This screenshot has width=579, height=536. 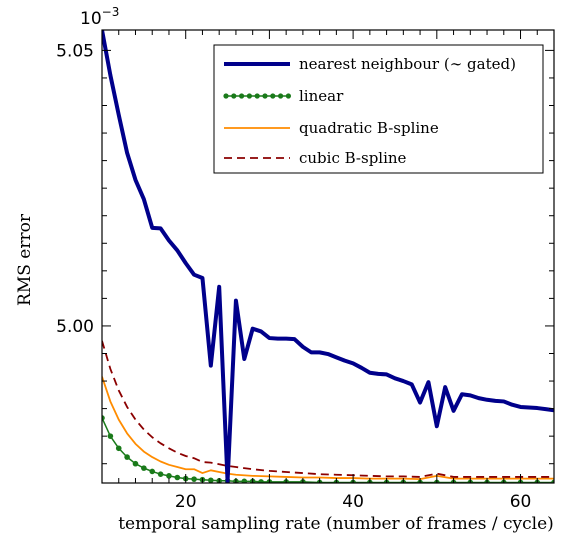 I want to click on y-tick-label: 5.00, so click(x=75, y=327).